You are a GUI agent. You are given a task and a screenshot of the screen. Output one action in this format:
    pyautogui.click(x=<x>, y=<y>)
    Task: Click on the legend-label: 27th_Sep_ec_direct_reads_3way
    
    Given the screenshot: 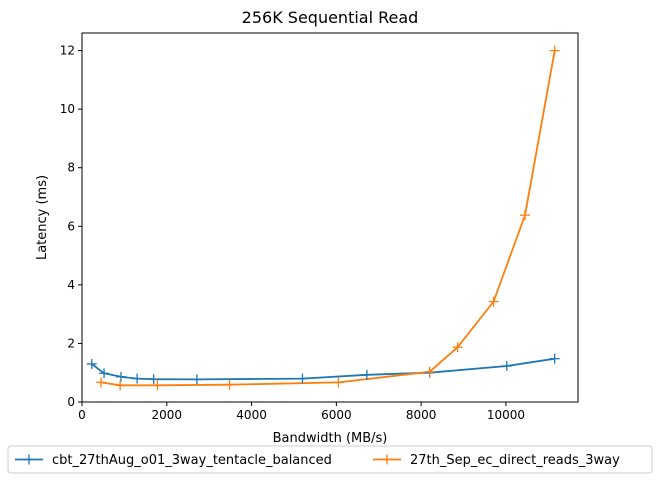 What is the action you would take?
    pyautogui.click(x=515, y=460)
    